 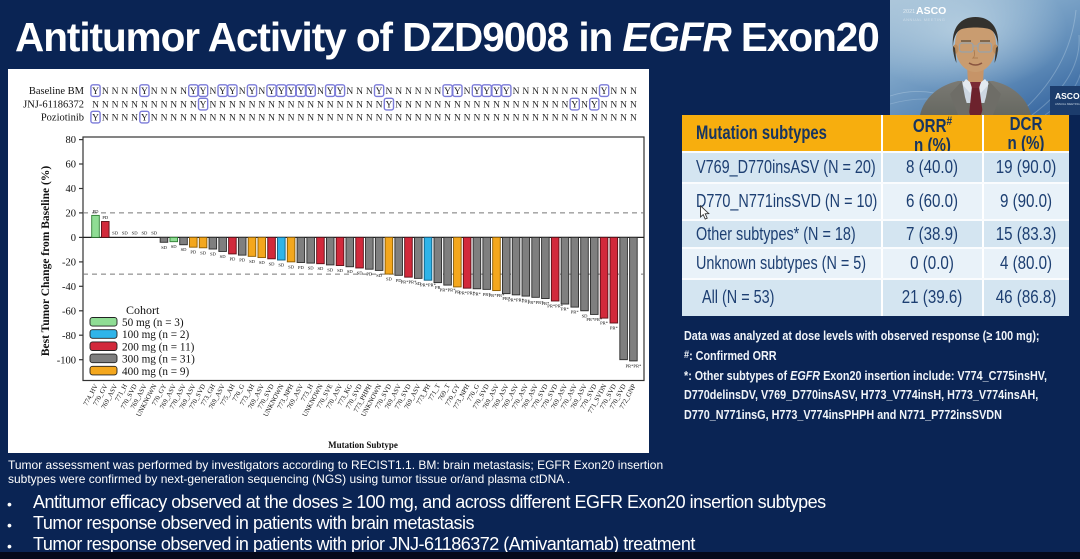 What do you see at coordinates (153, 323) in the screenshot?
I see `svg-text: 50 mg (n = 3)` at bounding box center [153, 323].